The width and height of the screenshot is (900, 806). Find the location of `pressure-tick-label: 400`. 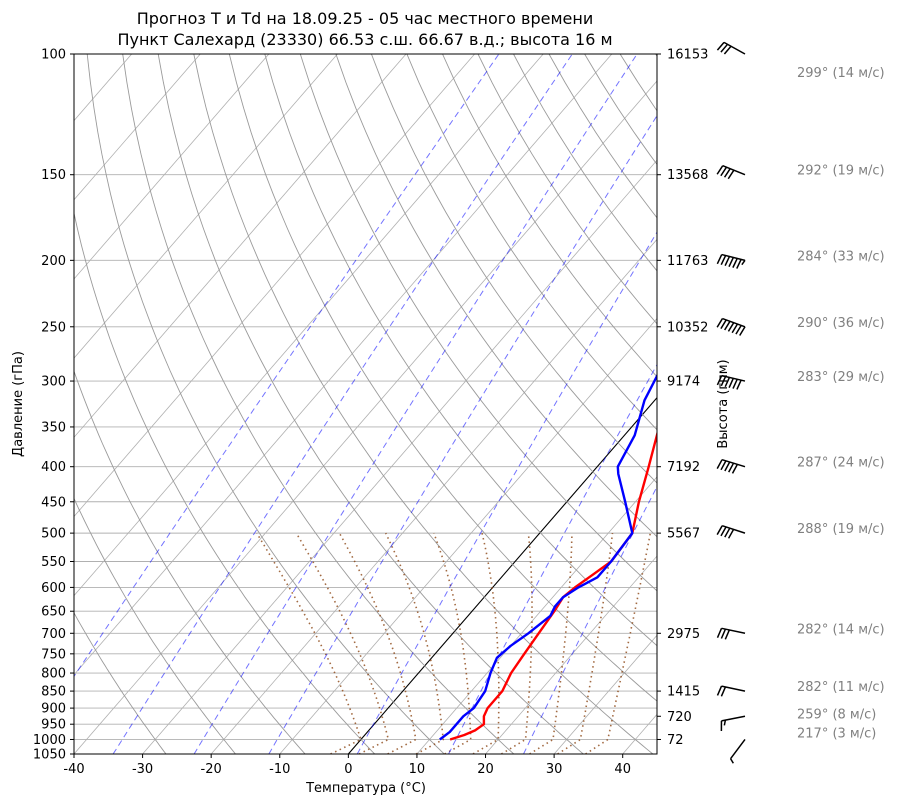

pressure-tick-label: 400 is located at coordinates (53, 467).